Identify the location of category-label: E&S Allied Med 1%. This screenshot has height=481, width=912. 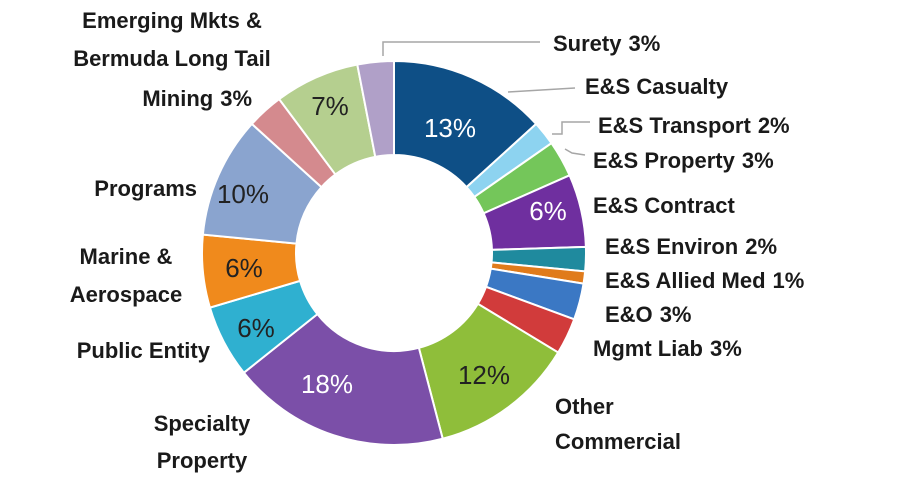
(704, 280).